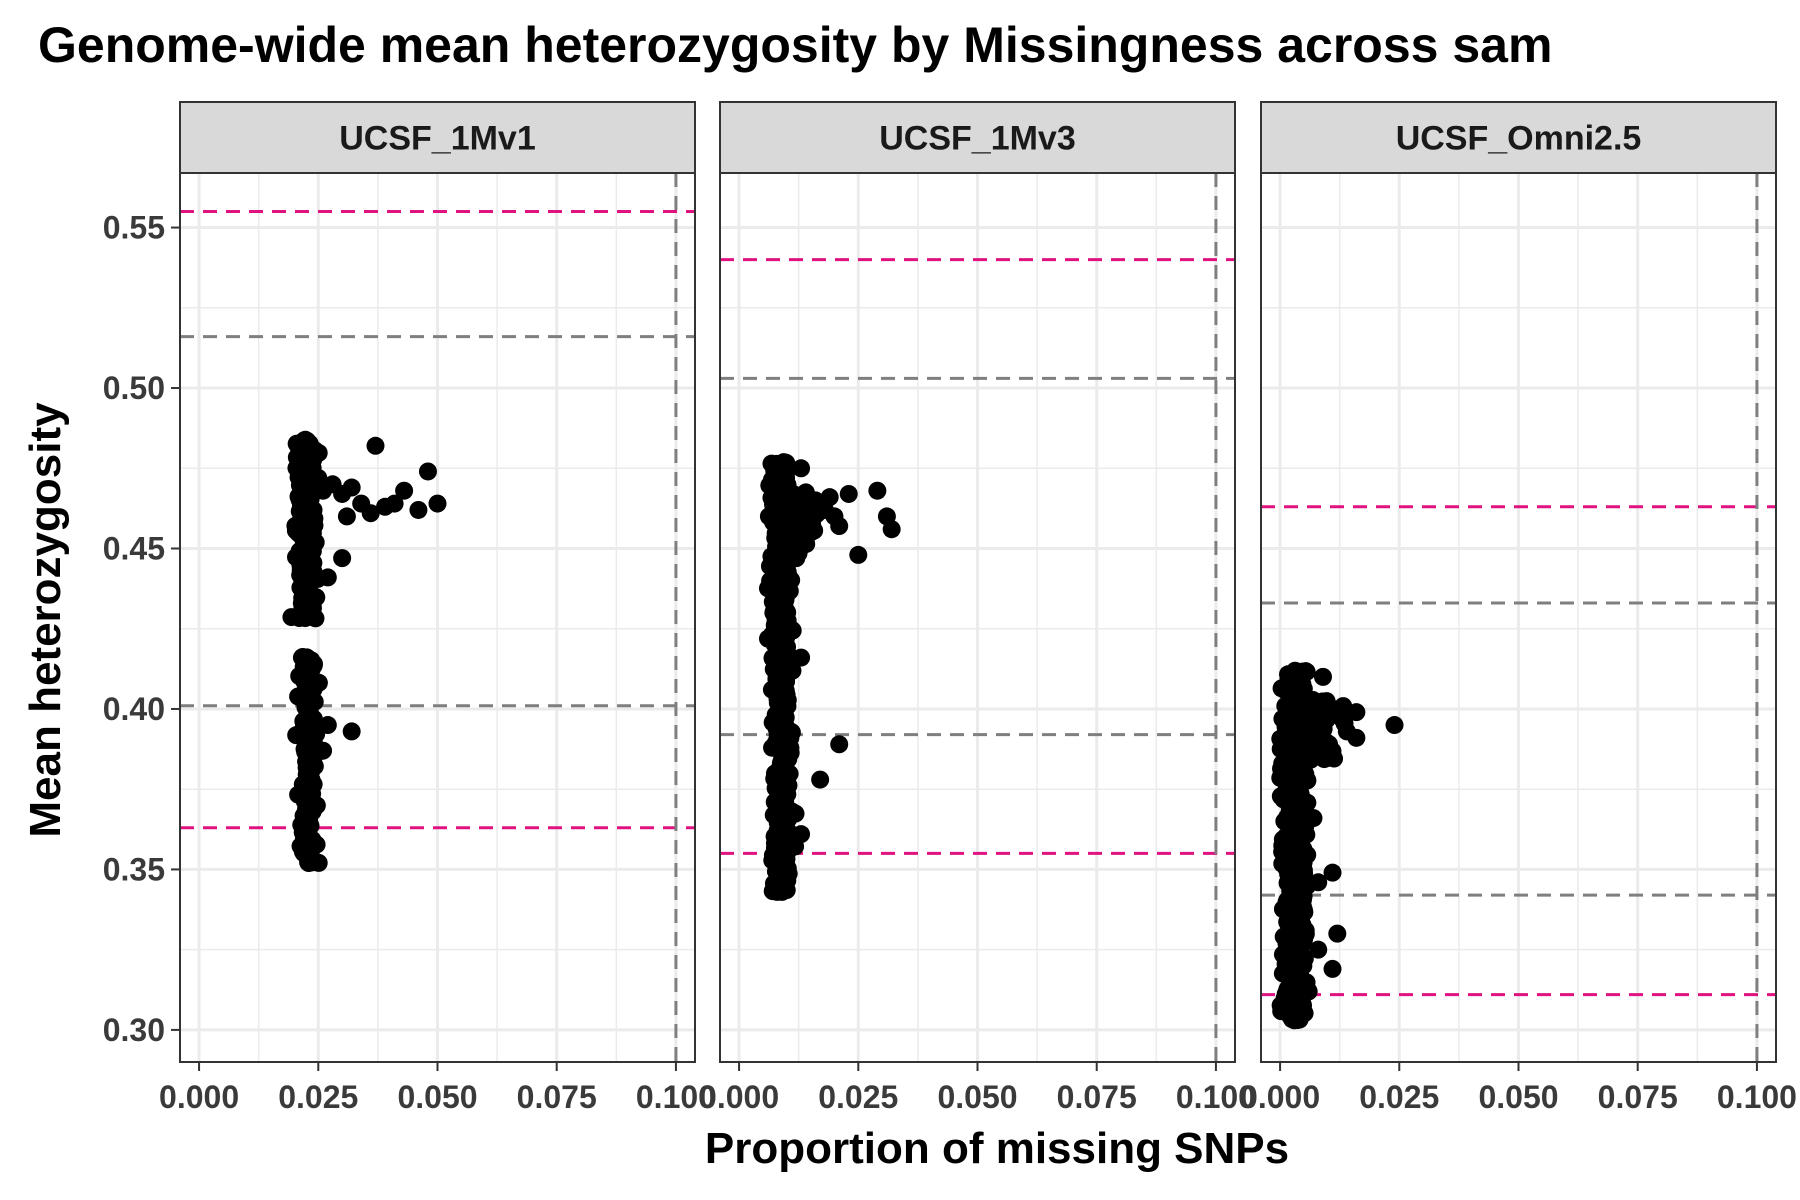  What do you see at coordinates (134, 709) in the screenshot?
I see `y-tick-label: 0.40` at bounding box center [134, 709].